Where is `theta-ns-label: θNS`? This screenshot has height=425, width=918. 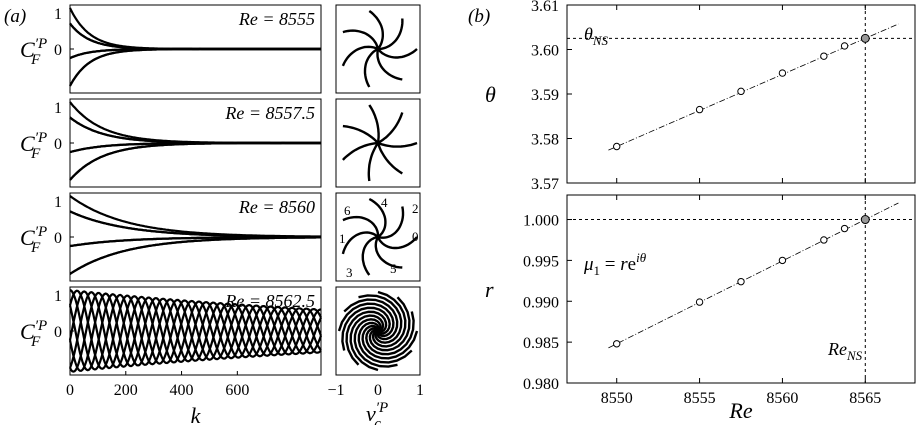
theta-ns-label: θNS is located at coordinates (596, 36).